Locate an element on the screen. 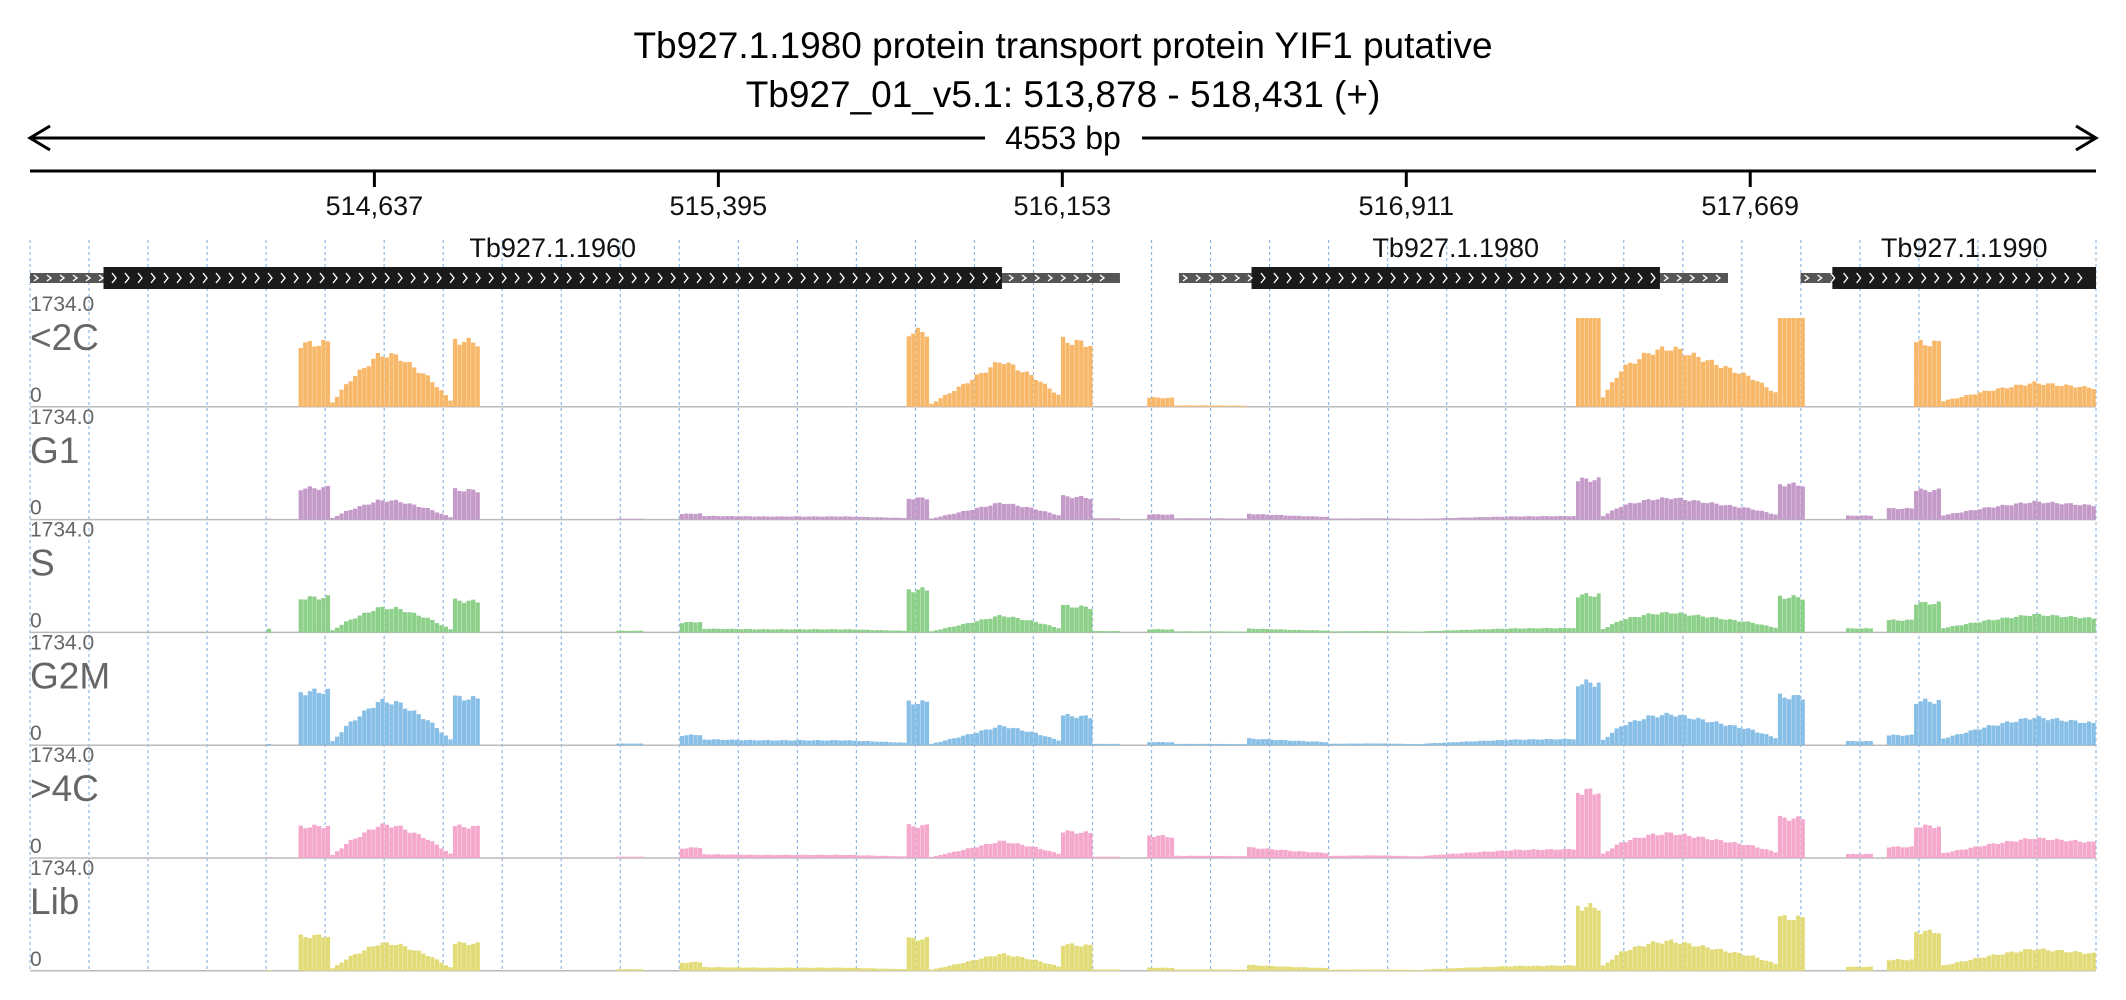  gene-model: Tb927.1.1980 is located at coordinates (1453, 261).